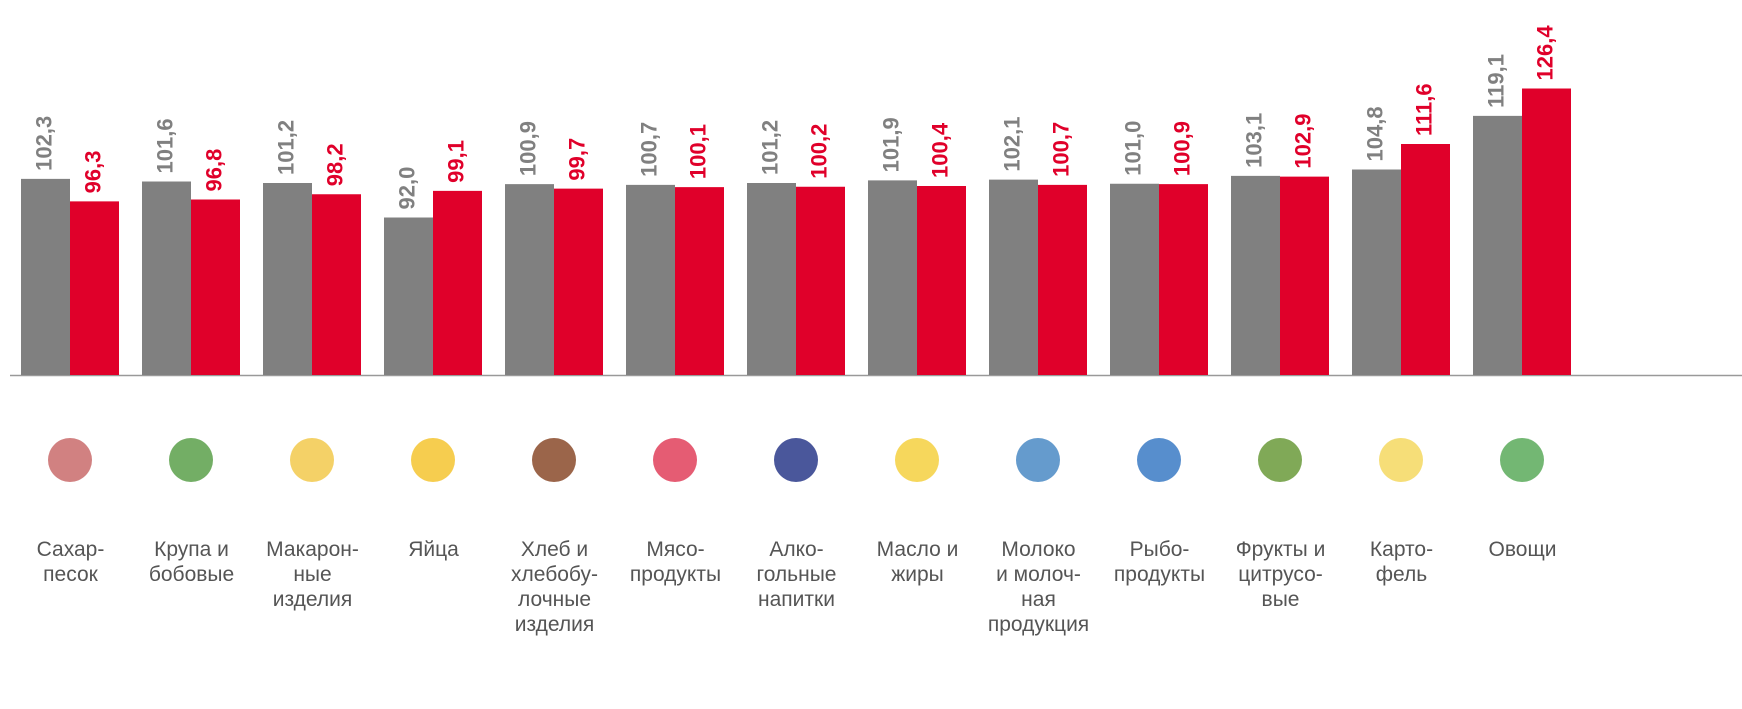  I want to click on value-label: 100,1, so click(697, 151).